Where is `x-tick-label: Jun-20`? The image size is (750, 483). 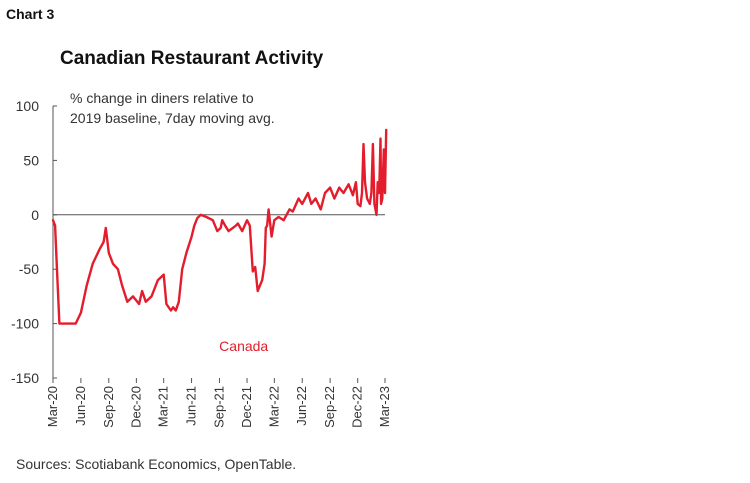
x-tick-label: Jun-20 is located at coordinates (80, 406).